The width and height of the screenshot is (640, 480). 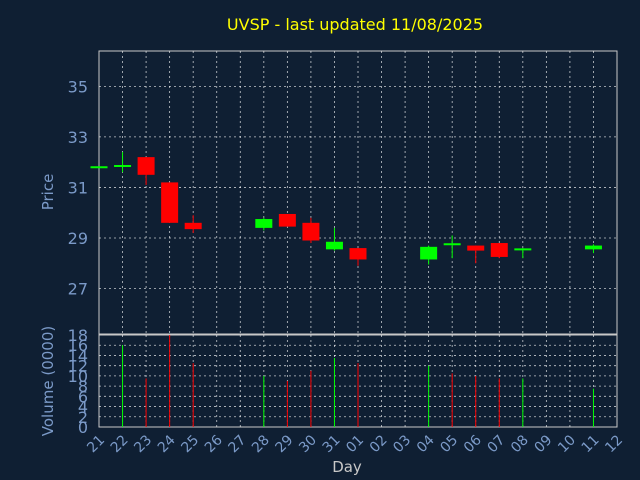 What do you see at coordinates (83, 386) in the screenshot?
I see `volume-tick-label: 8` at bounding box center [83, 386].